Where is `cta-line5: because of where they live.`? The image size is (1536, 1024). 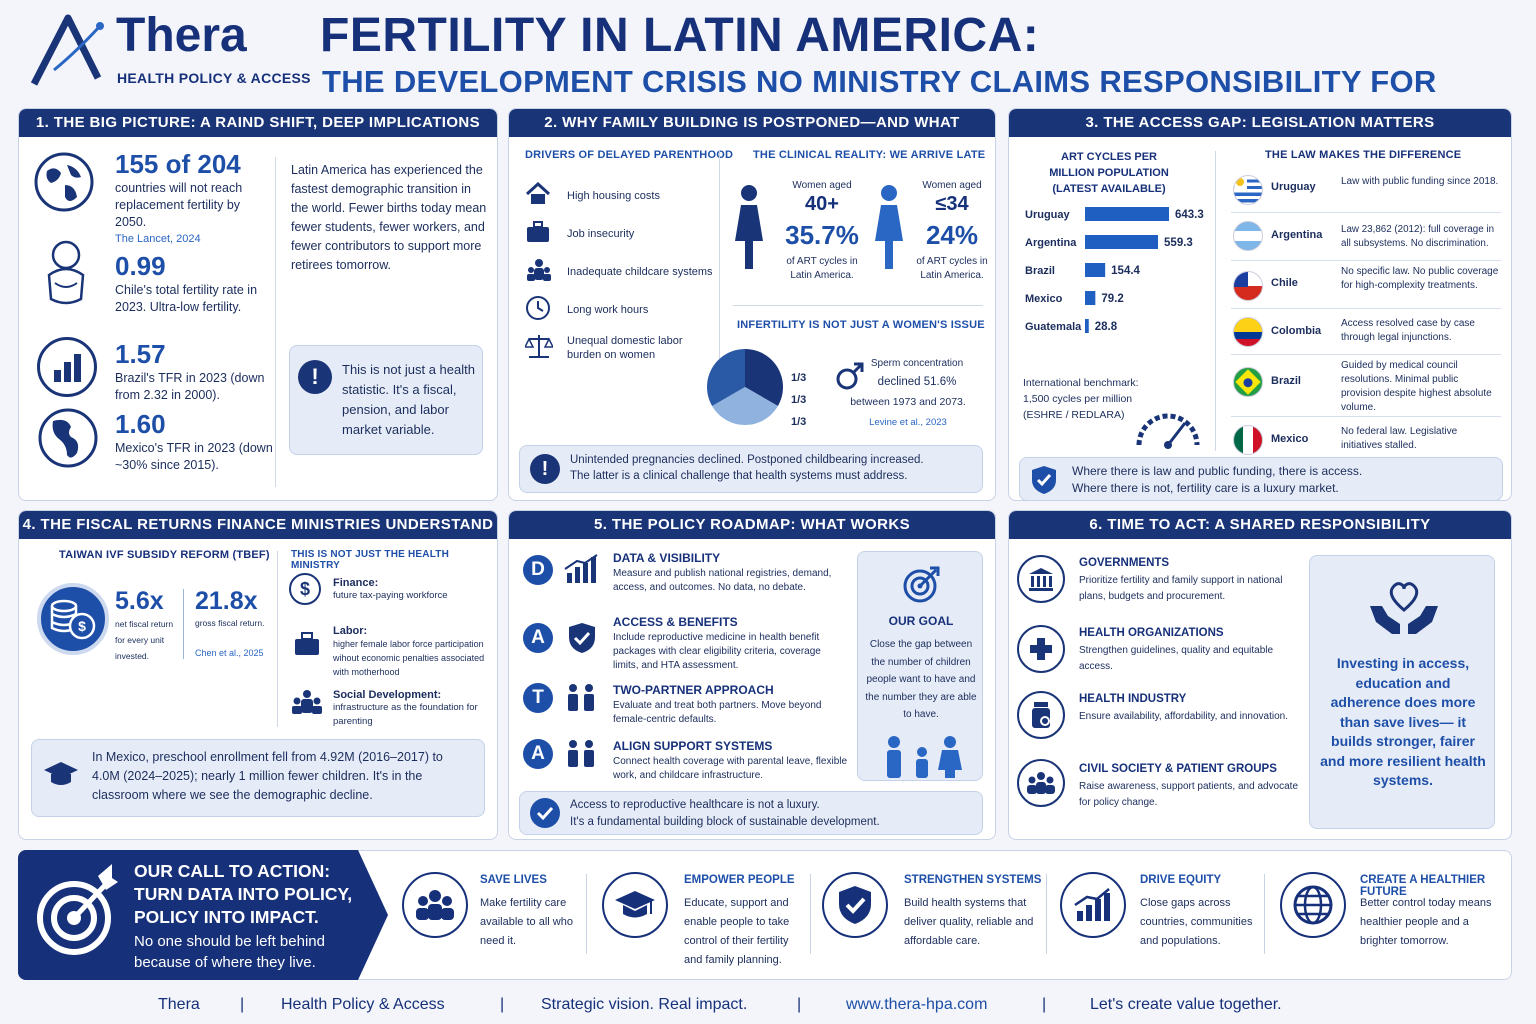
cta-line5: because of where they live. is located at coordinates (225, 962).